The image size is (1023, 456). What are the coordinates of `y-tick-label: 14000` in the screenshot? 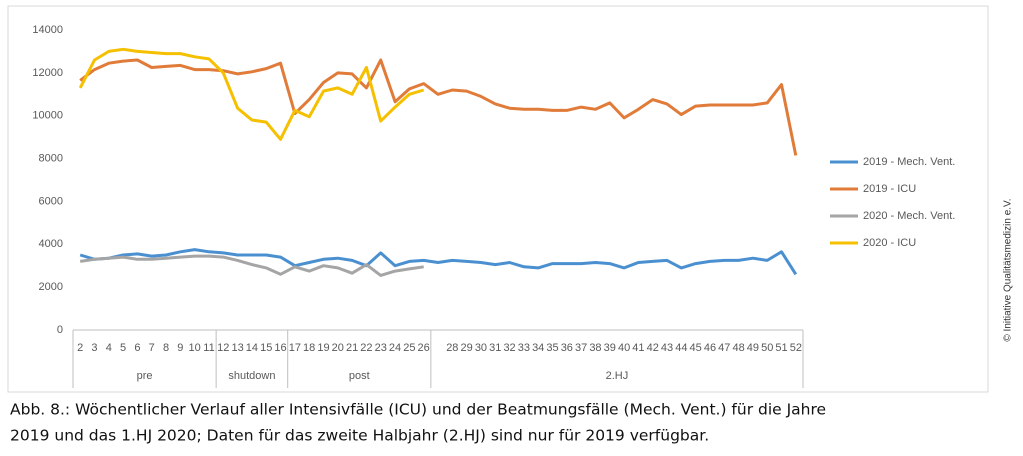 It's located at (47, 30).